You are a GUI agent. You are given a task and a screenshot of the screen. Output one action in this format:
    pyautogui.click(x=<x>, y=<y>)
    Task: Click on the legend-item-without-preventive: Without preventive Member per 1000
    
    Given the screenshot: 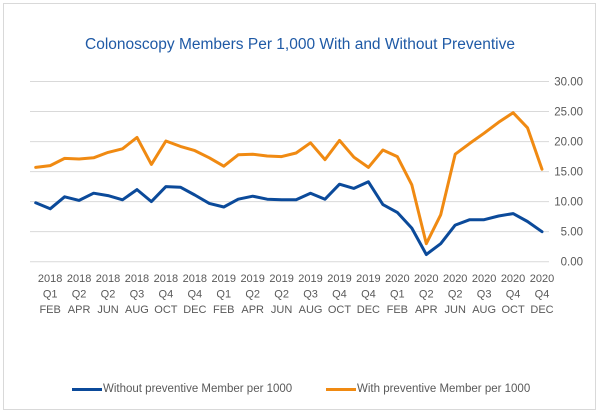 What is the action you would take?
    pyautogui.click(x=182, y=389)
    